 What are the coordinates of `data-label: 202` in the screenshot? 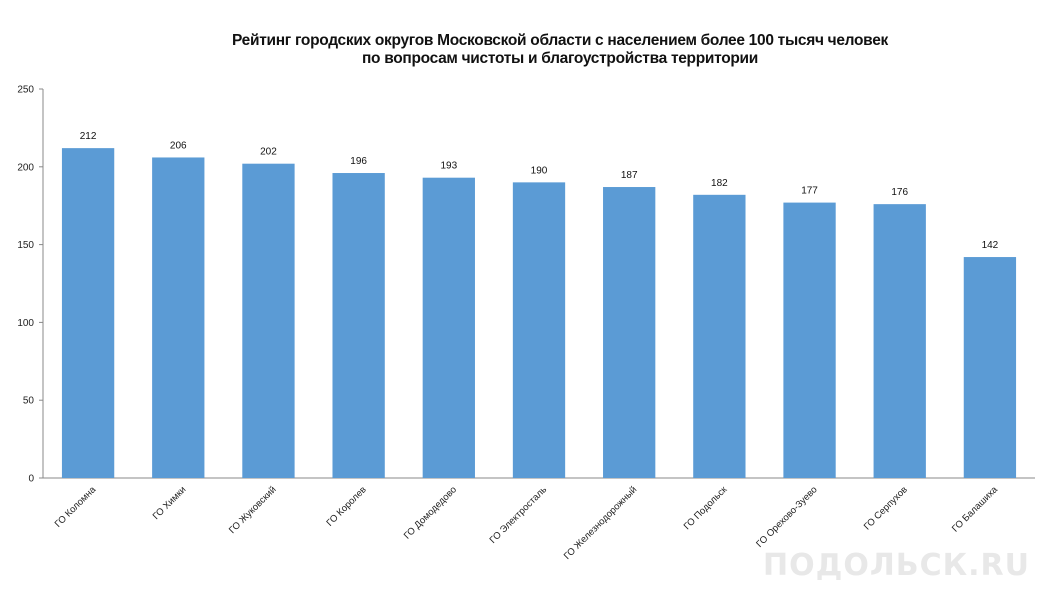 It's located at (268, 152).